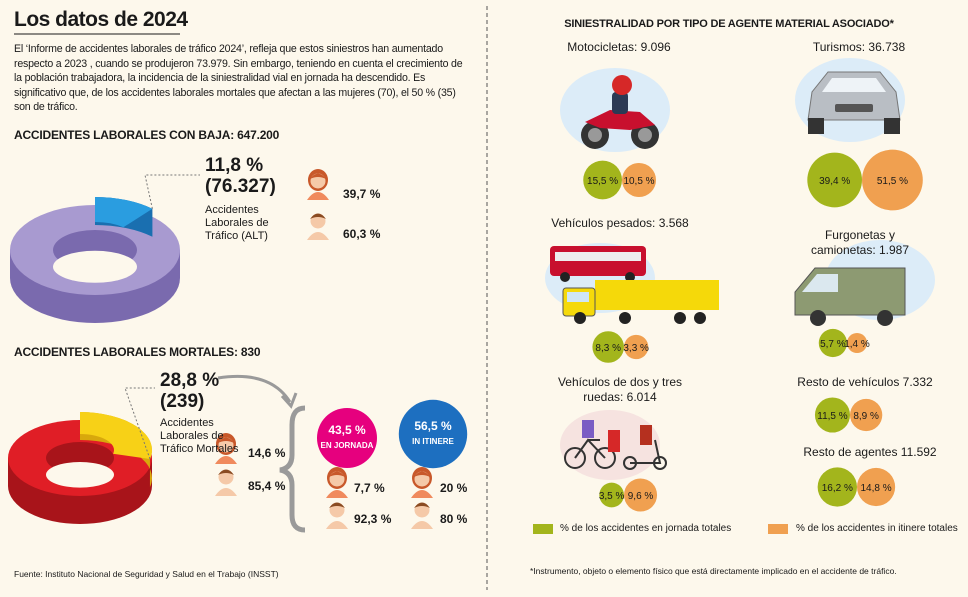  What do you see at coordinates (620, 389) in the screenshot?
I see `agent-name: Vehículos de dos y tres ruedas: 6.014` at bounding box center [620, 389].